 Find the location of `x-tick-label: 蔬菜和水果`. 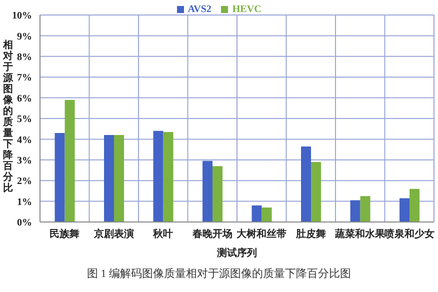

x-tick-label: 蔬菜和水果 is located at coordinates (360, 234).